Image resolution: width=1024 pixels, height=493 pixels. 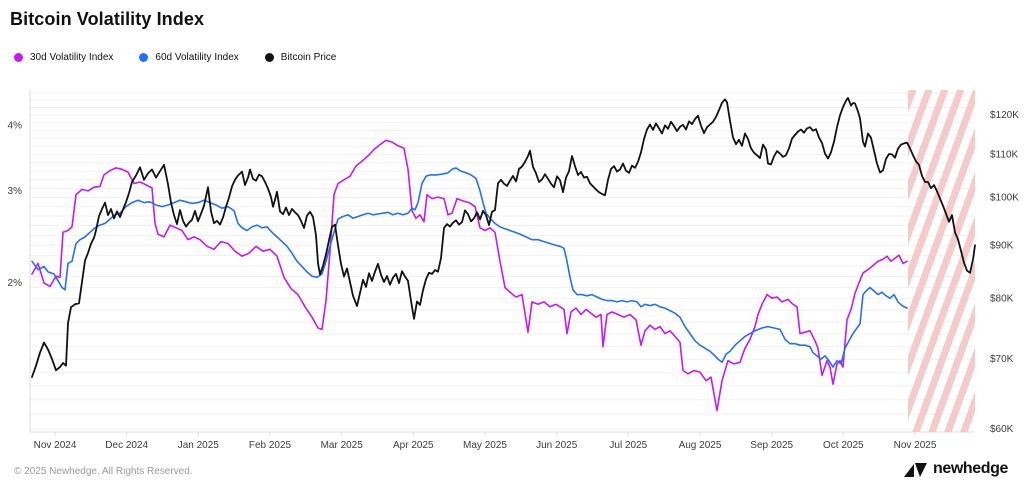 What do you see at coordinates (103, 471) in the screenshot?
I see `copyright-text: © 2025 Newhedge. All Rights Reserved.` at bounding box center [103, 471].